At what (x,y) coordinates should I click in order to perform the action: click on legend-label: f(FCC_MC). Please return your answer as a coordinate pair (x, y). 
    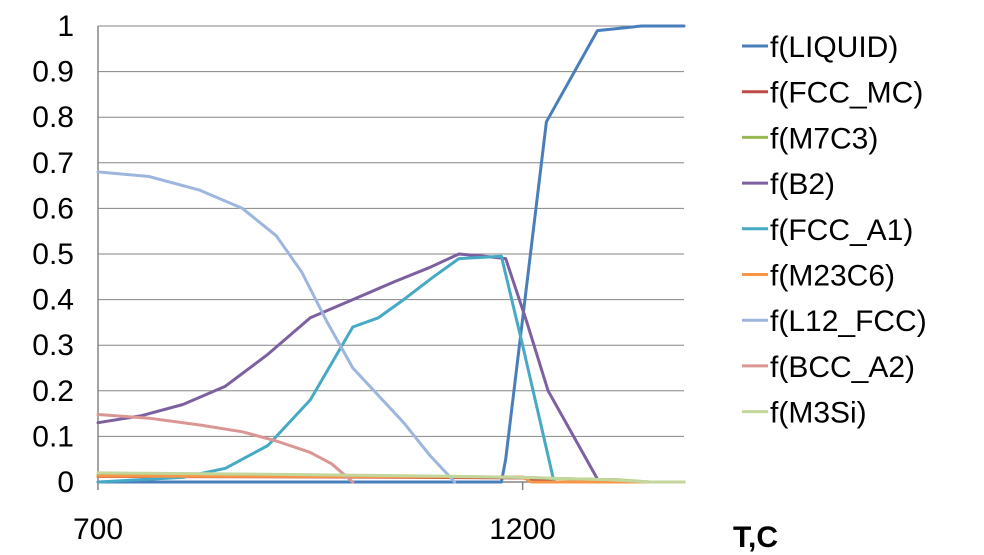
    Looking at the image, I should click on (846, 93).